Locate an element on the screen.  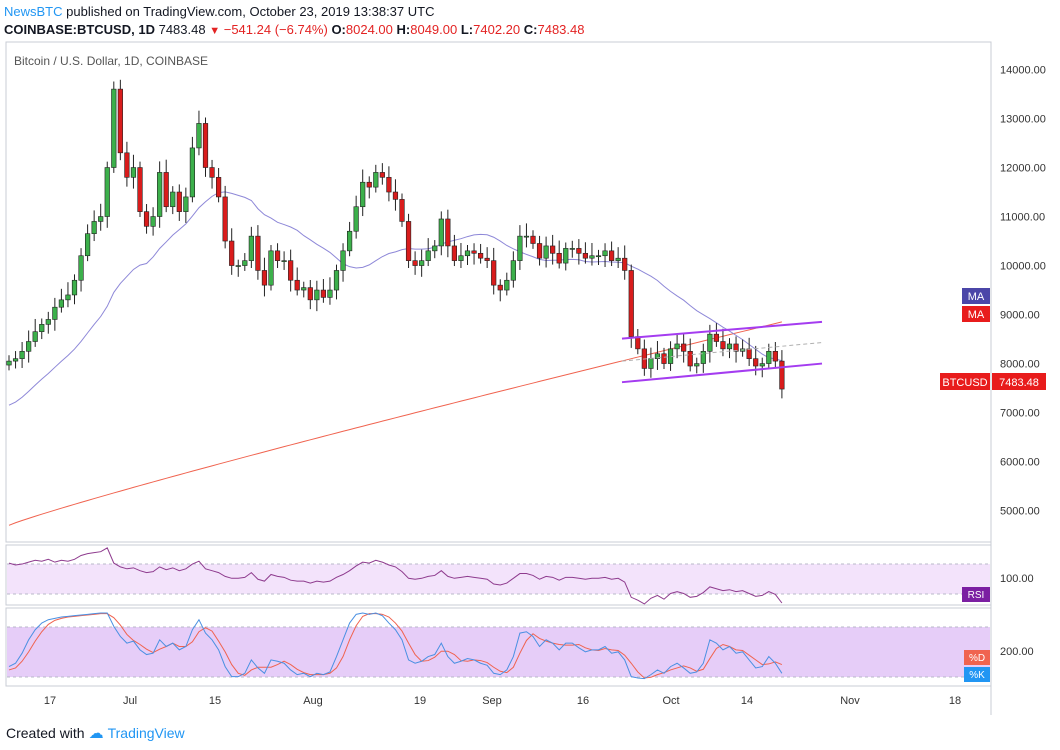
time-tick-label: 19 is located at coordinates (420, 701).